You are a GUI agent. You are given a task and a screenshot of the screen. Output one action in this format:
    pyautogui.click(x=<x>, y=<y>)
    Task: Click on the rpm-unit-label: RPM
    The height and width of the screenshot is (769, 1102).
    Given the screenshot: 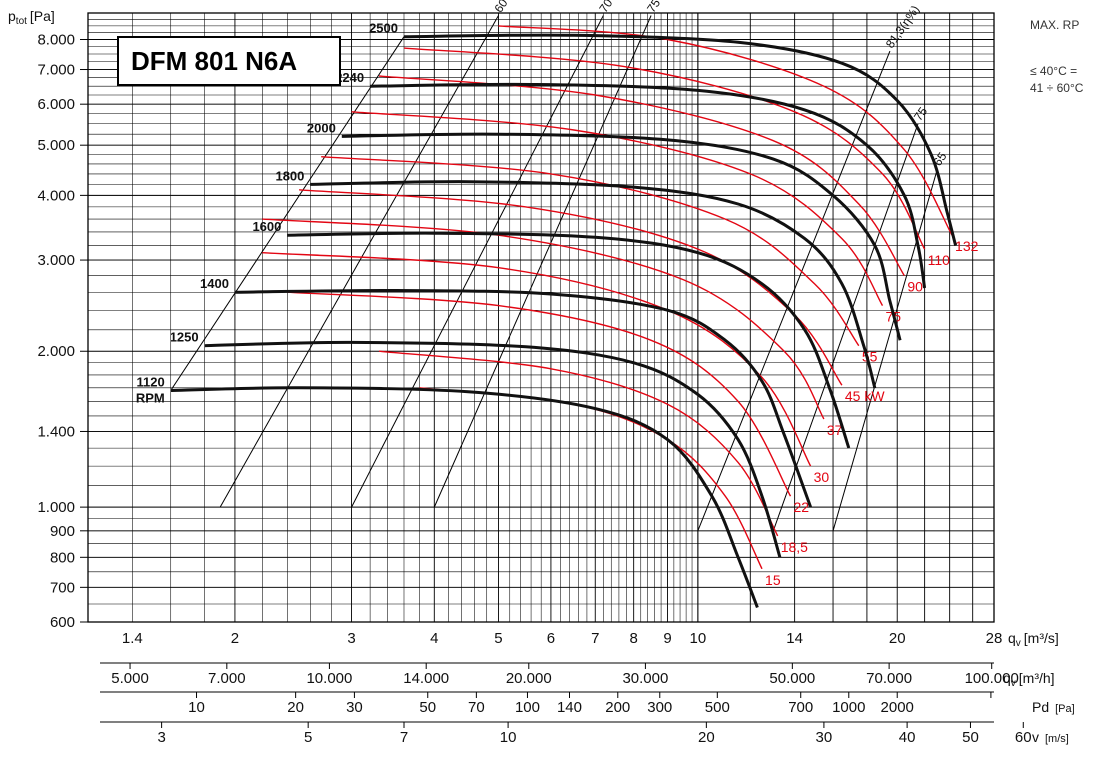 What is the action you would take?
    pyautogui.click(x=150, y=397)
    